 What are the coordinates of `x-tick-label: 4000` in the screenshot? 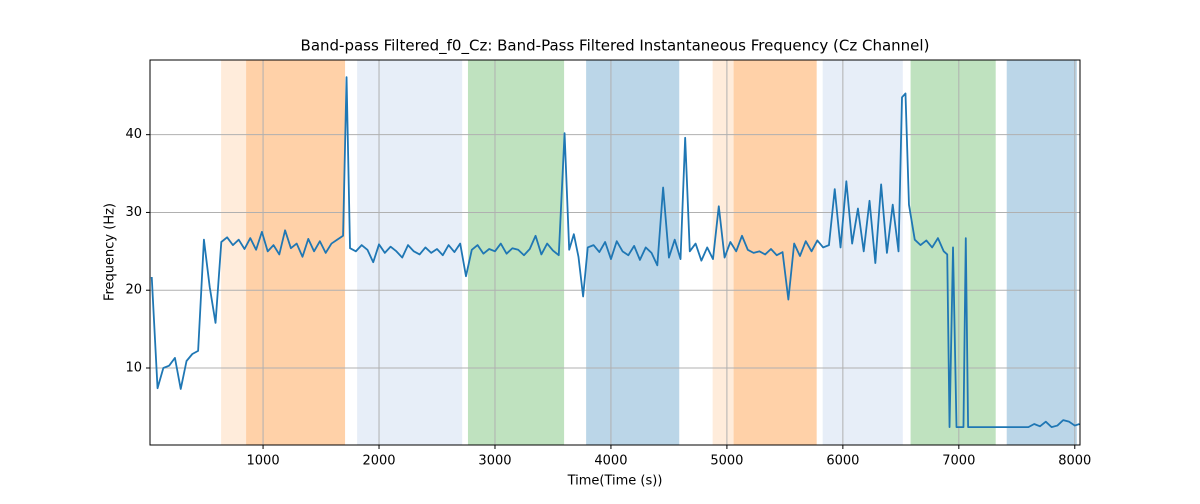 It's located at (610, 461).